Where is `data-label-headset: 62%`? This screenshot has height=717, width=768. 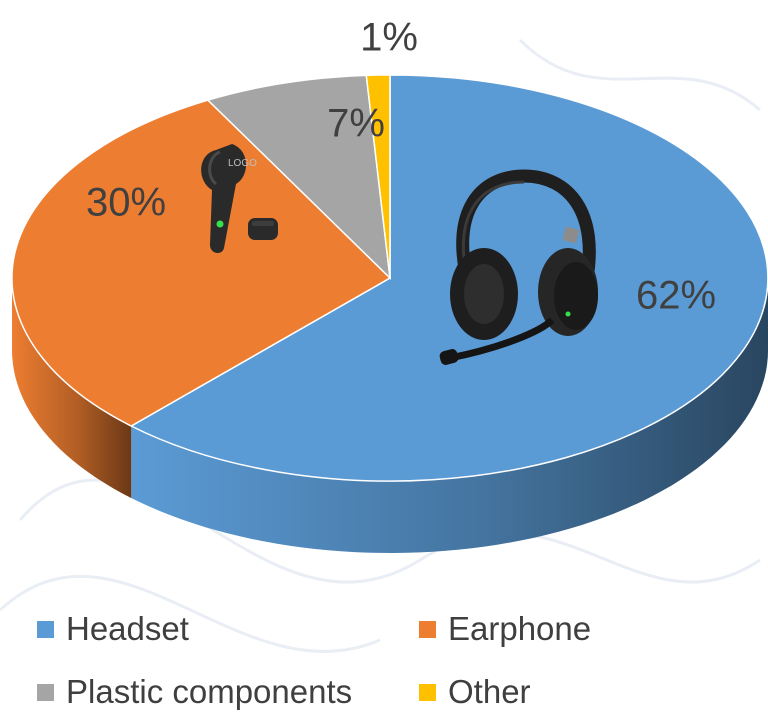 data-label-headset: 62% is located at coordinates (676, 296).